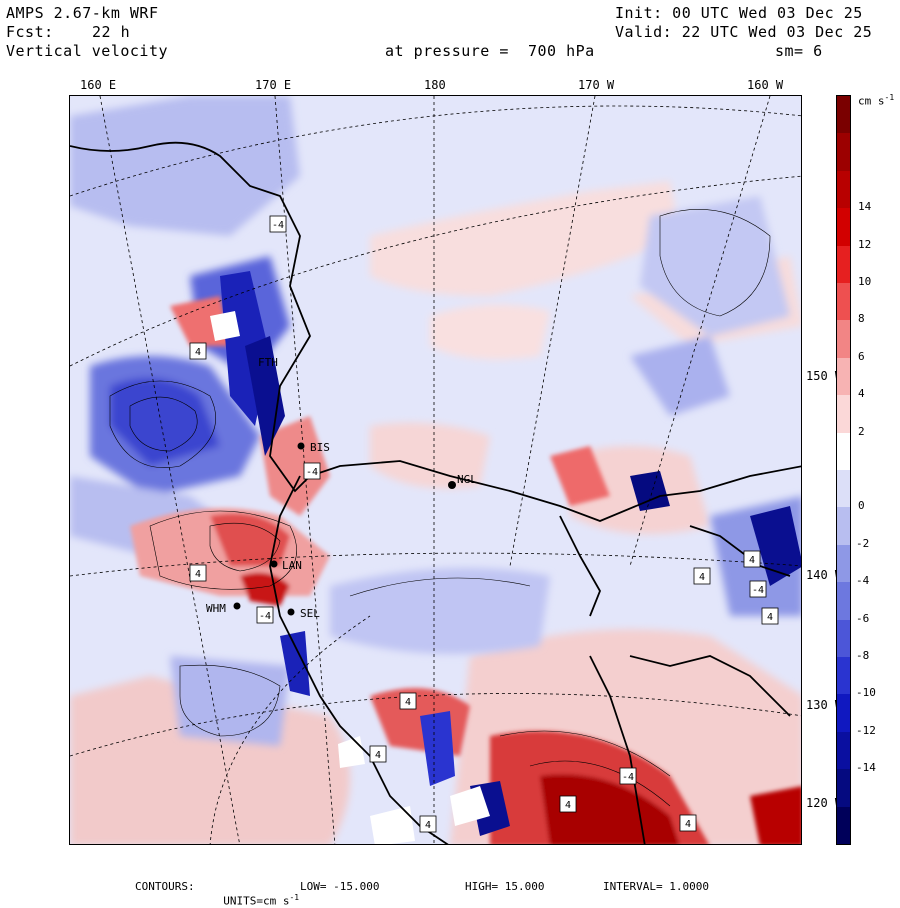 Image resolution: width=900 pixels, height=908 pixels. I want to click on footer-interval: INTERVAL= 1.0000, so click(656, 886).